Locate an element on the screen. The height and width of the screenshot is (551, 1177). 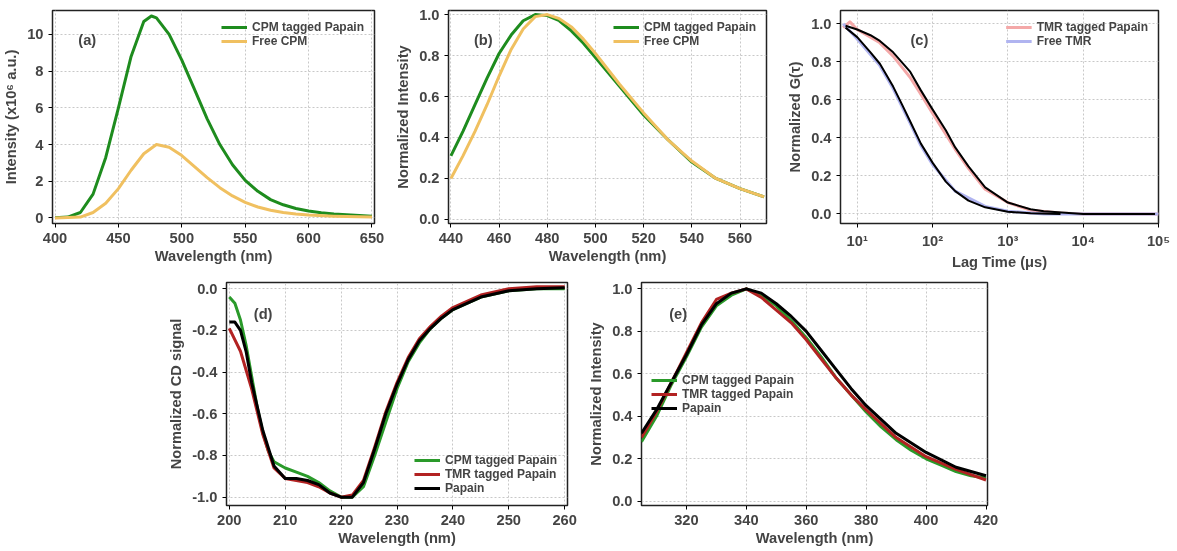
annotation: (c) is located at coordinates (919, 40).